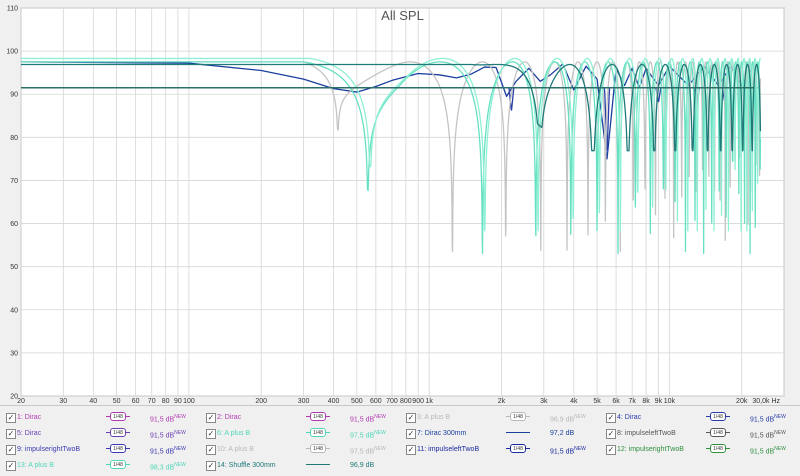 Image resolution: width=800 pixels, height=476 pixels. I want to click on legend-item-name: 4: Dirac, so click(629, 417).